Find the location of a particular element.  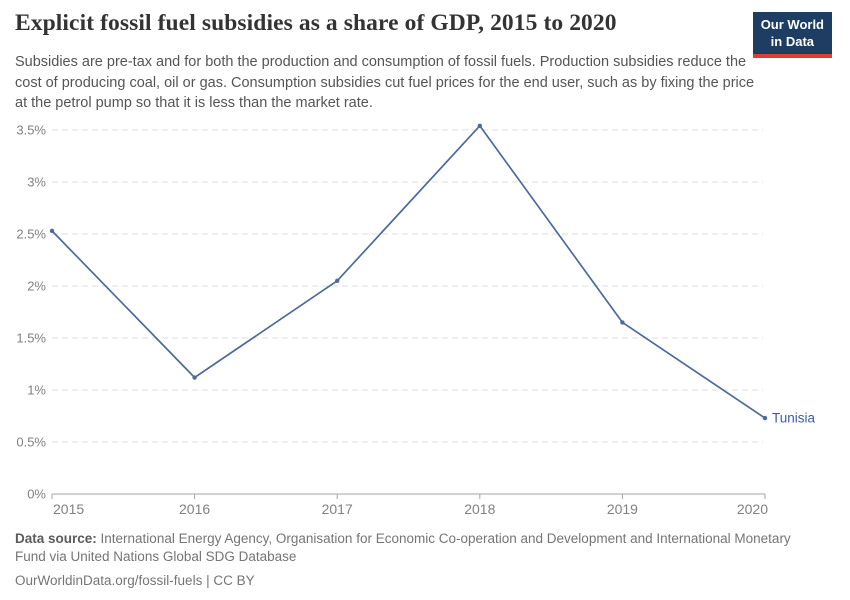

x-axis-tick-label: 2015 is located at coordinates (68, 509).